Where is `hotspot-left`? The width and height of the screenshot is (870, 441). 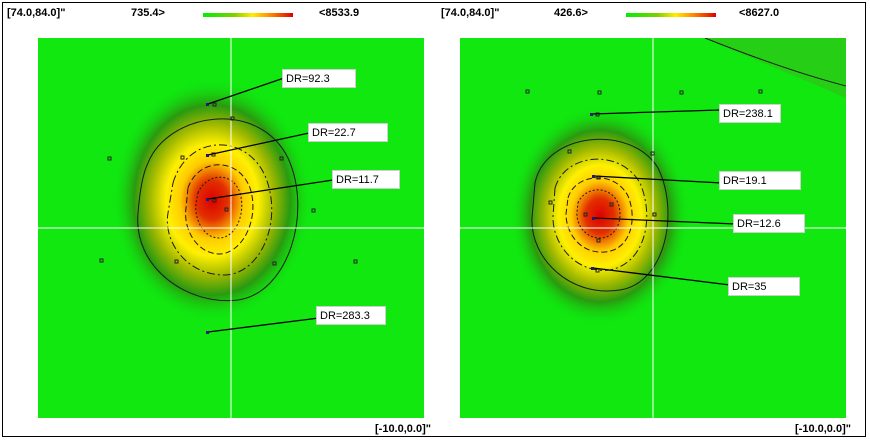 hotspot-left is located at coordinates (212, 200).